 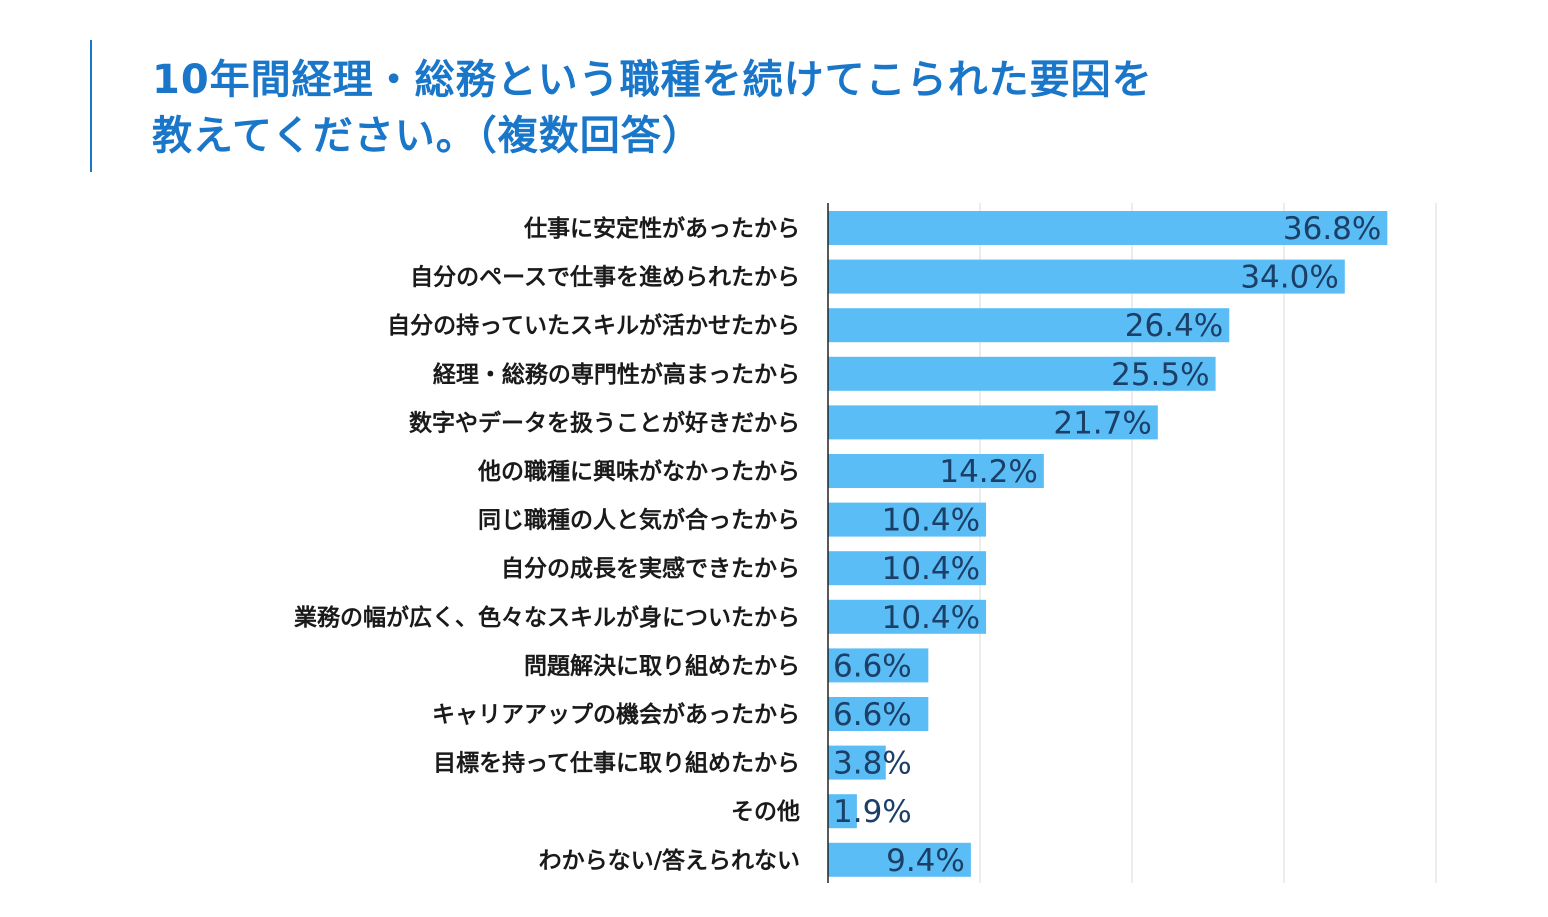 I want to click on category-label-5: 数字やデータを扱うことが好きだから, so click(x=604, y=422).